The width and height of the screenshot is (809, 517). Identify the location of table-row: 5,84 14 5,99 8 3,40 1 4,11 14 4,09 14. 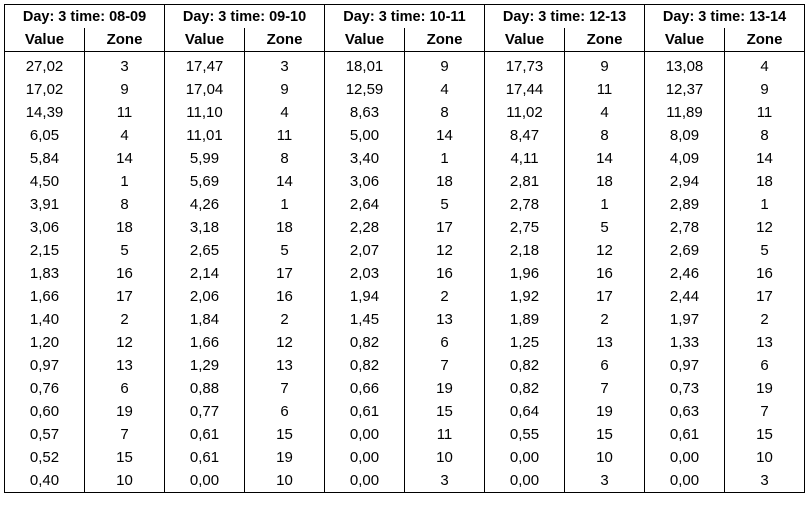
(404, 158).